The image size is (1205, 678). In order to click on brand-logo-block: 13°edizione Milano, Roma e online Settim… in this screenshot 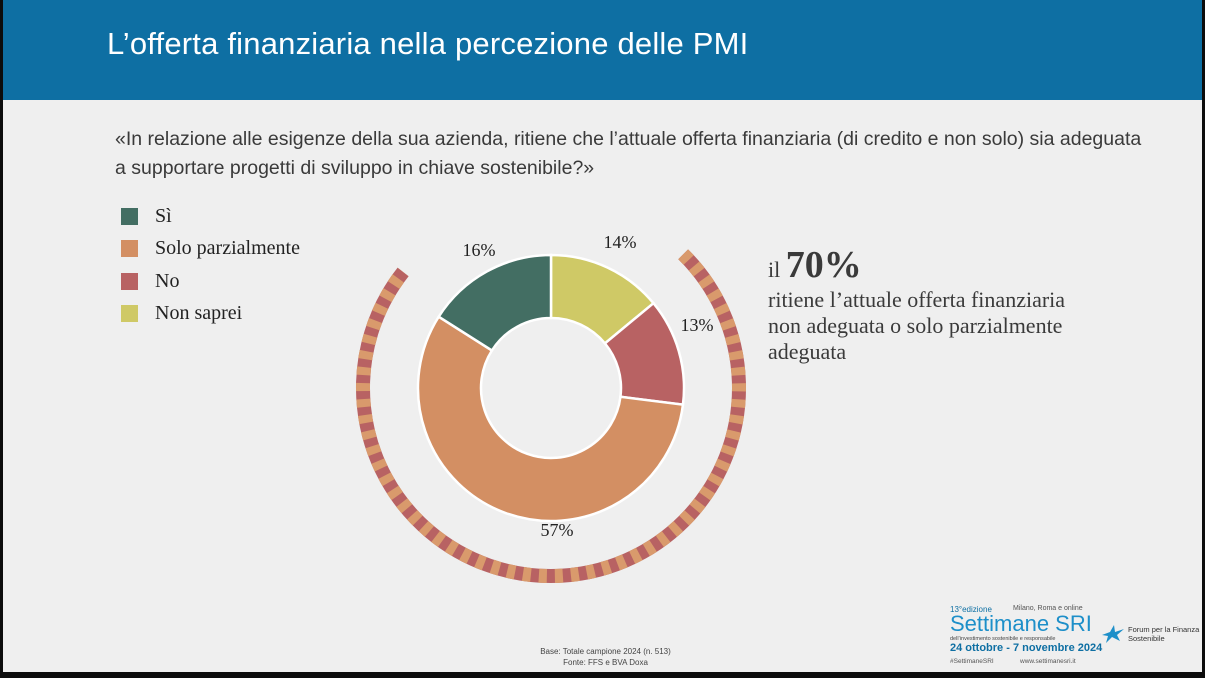, I will do `click(1075, 636)`.